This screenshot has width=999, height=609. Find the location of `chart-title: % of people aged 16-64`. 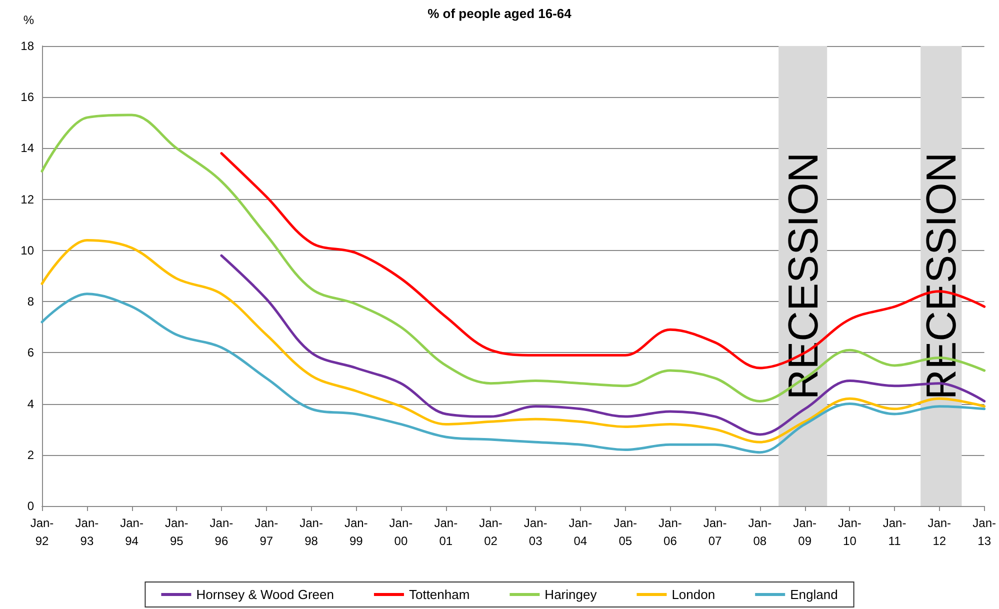

chart-title: % of people aged 16-64 is located at coordinates (500, 13).